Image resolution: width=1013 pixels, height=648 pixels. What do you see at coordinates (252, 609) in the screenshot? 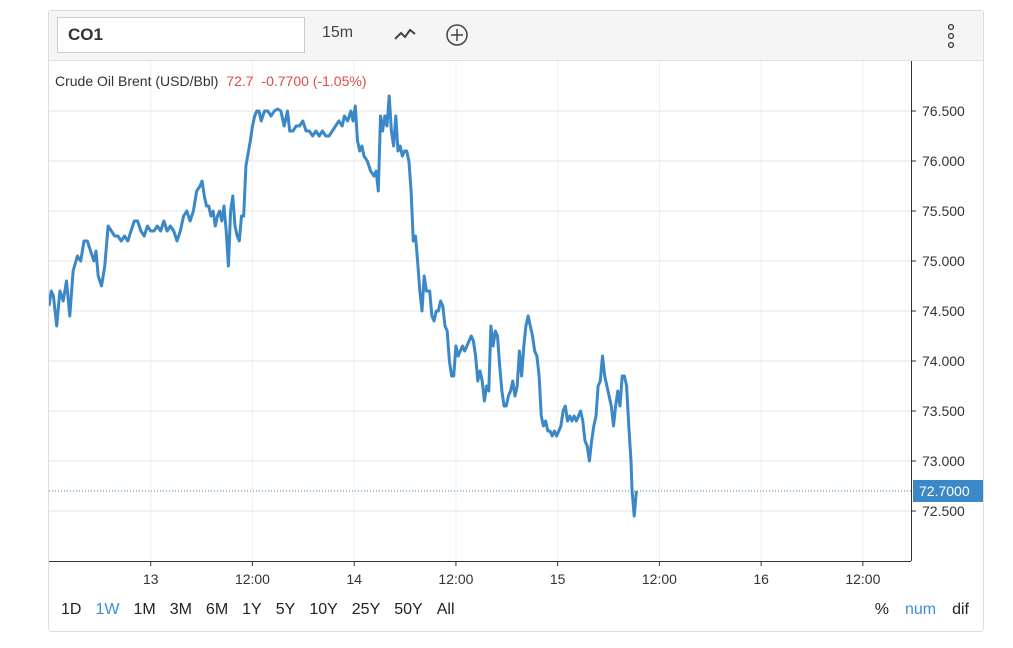
I see `range-1y-button: 1Y` at bounding box center [252, 609].